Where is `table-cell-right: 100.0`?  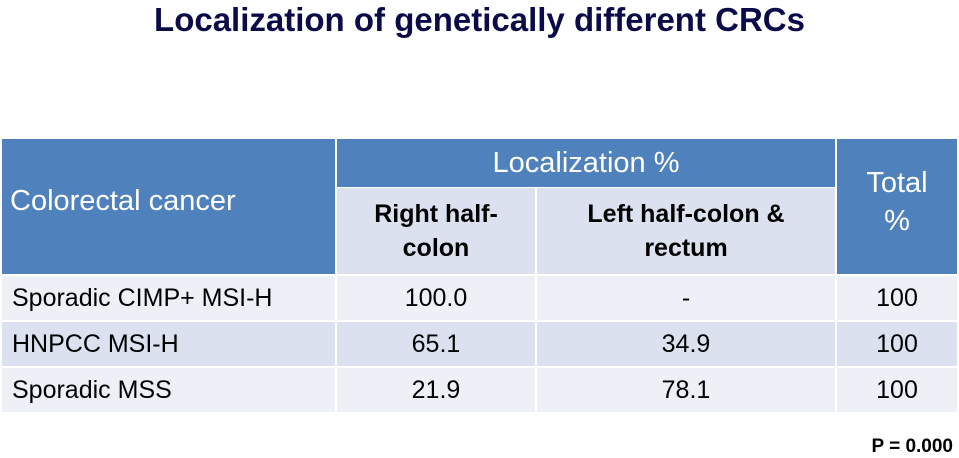
table-cell-right: 100.0 is located at coordinates (436, 298).